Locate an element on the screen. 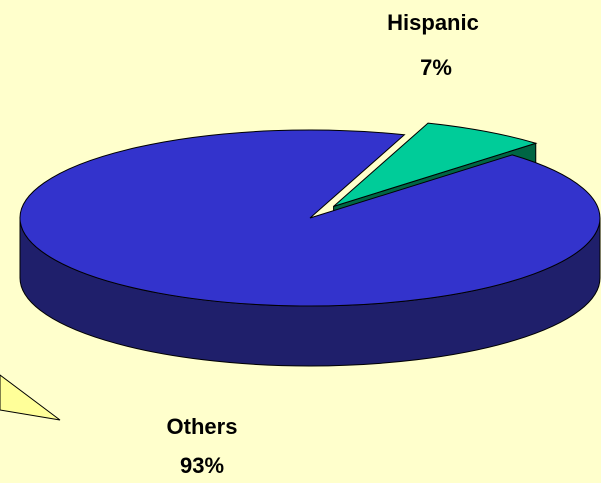 This screenshot has height=483, width=601. pie-slice-hispanic is located at coordinates (435, 164).